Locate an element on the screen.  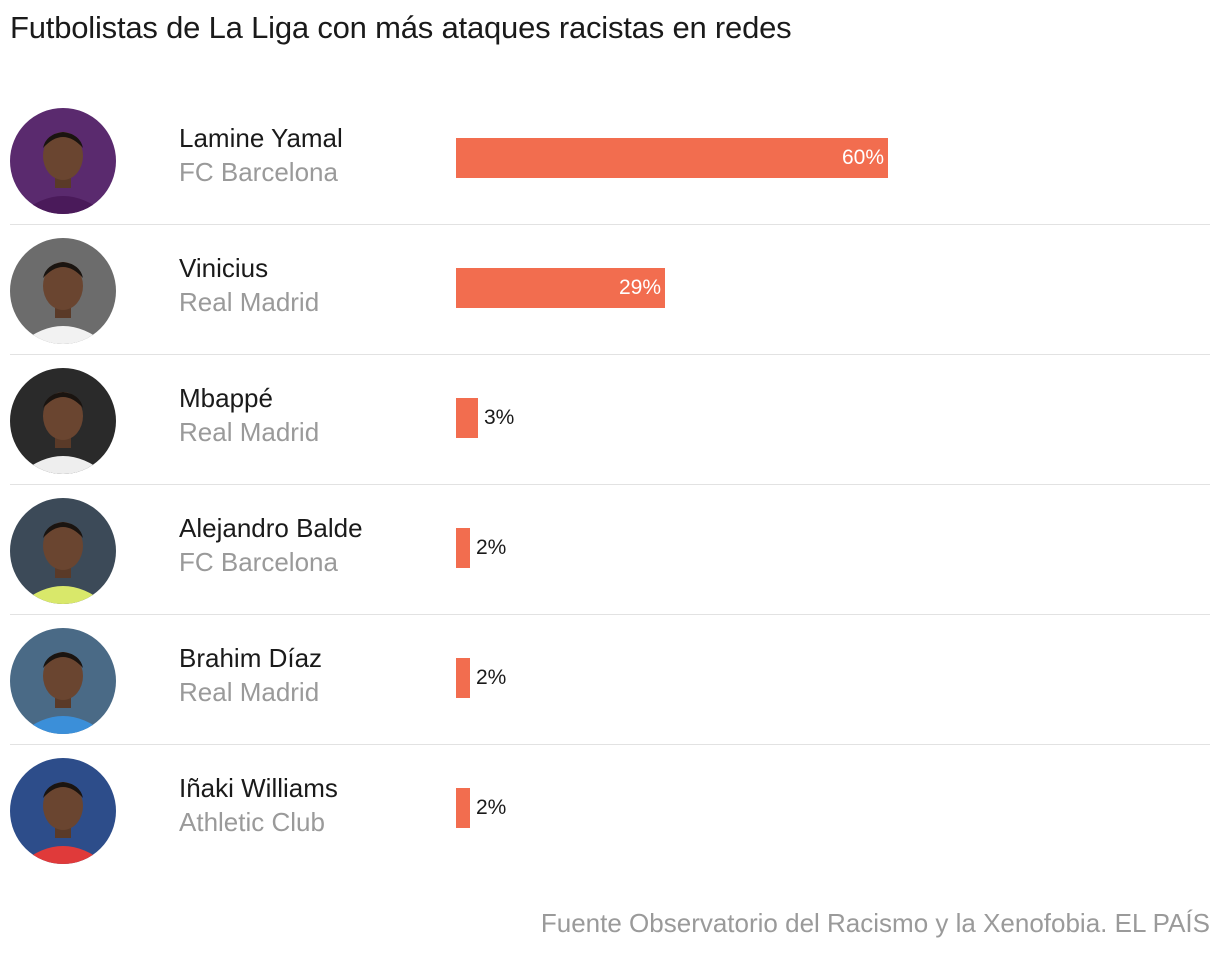
player-name: Lamine Yamal is located at coordinates (261, 138).